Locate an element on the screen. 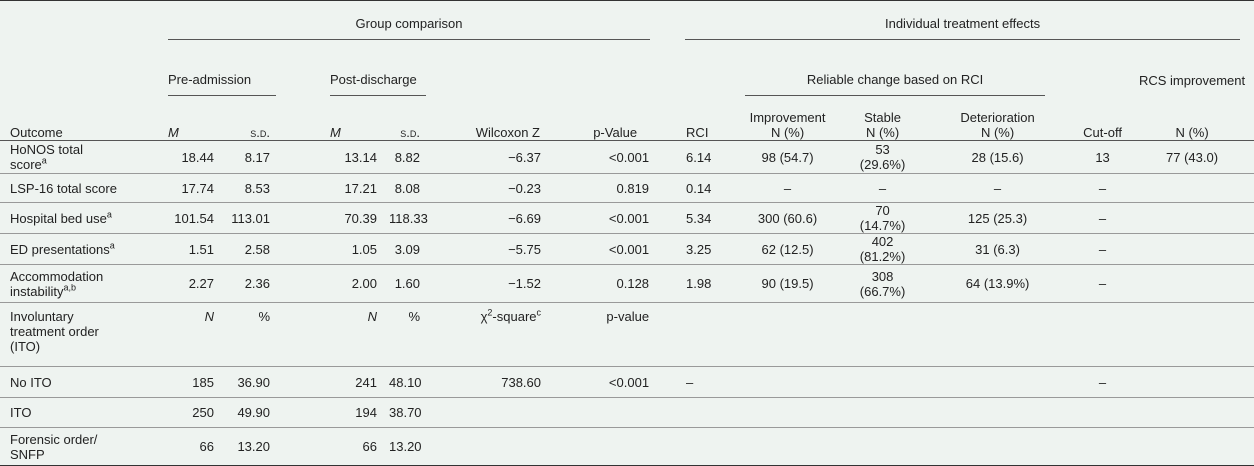  cell: 70.39 is located at coordinates (360, 218).